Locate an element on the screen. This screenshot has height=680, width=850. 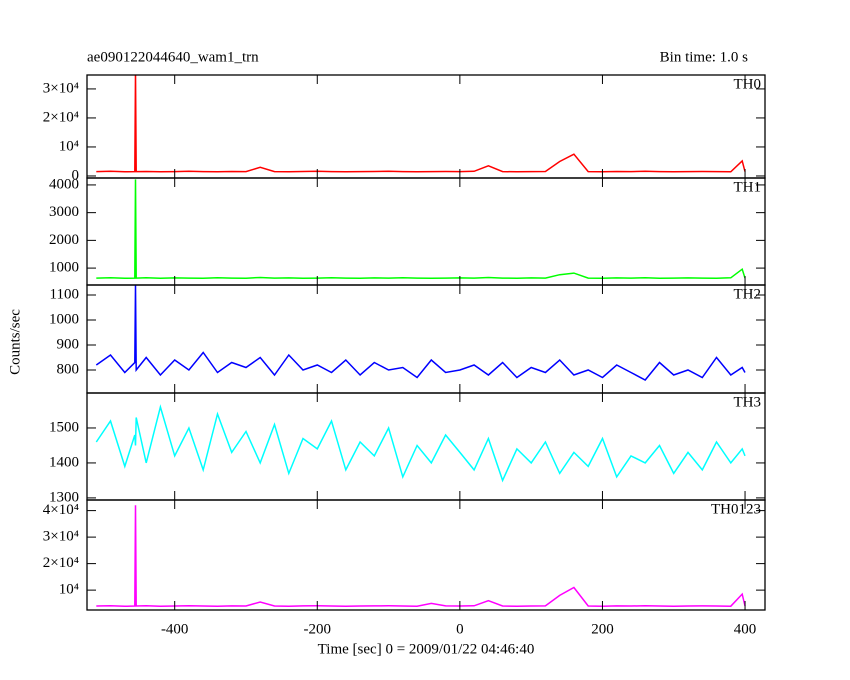
y-tick-label: 0 is located at coordinates (76, 175).